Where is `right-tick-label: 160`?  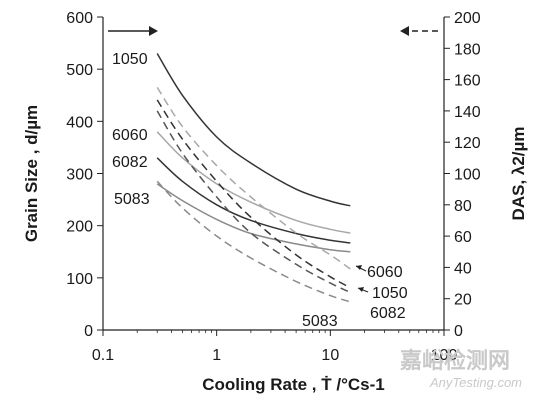 right-tick-label: 160 is located at coordinates (467, 81).